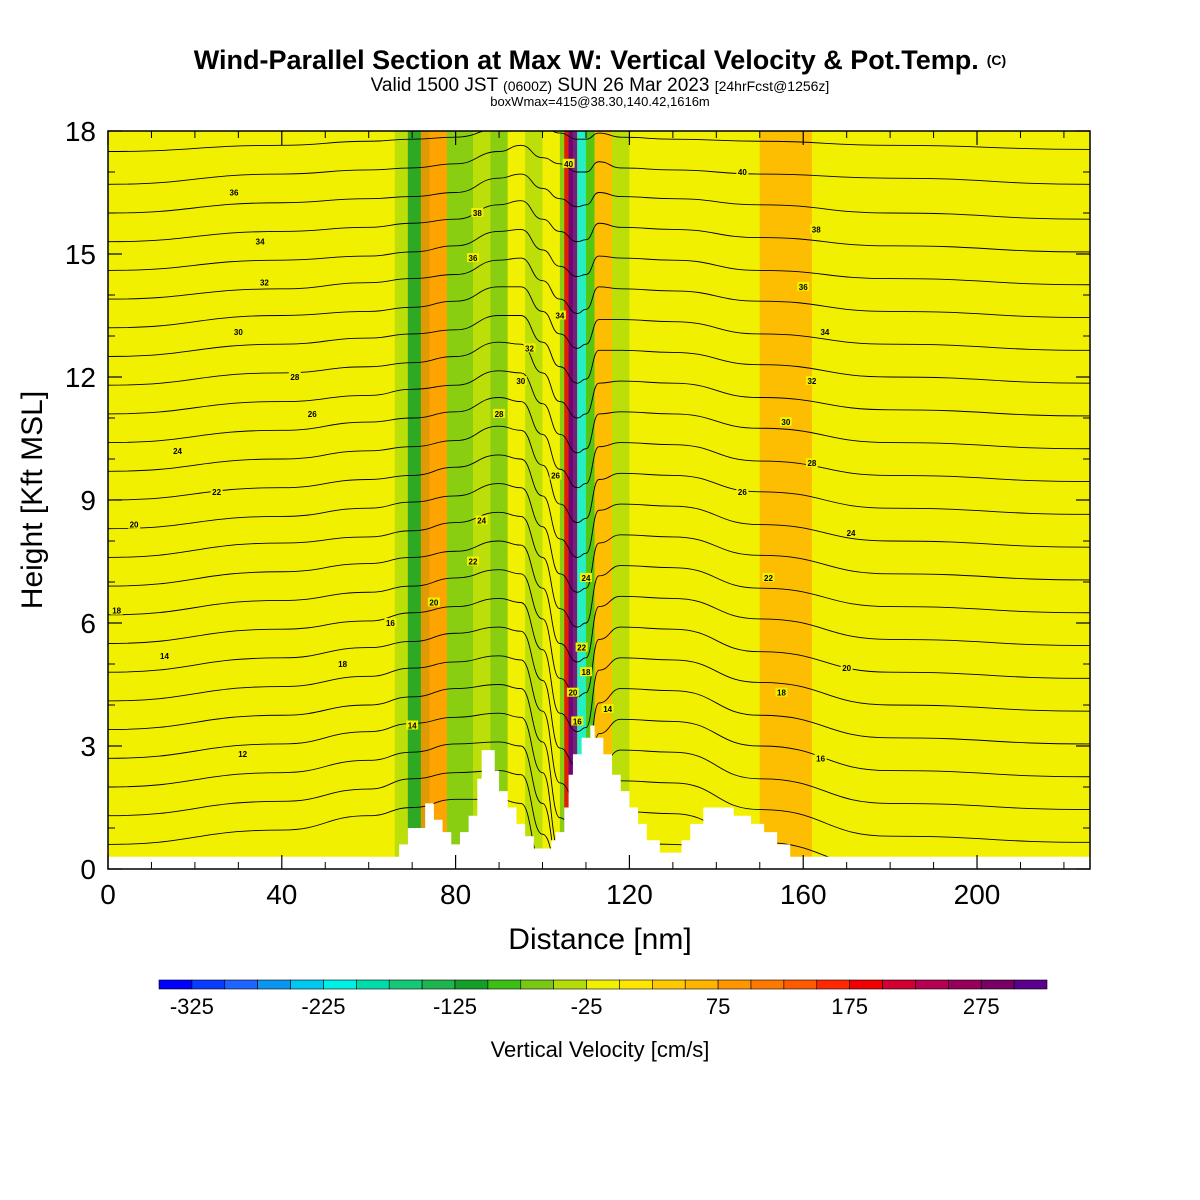 The height and width of the screenshot is (1200, 1200). I want to click on y-tick-label: 12, so click(80, 377).